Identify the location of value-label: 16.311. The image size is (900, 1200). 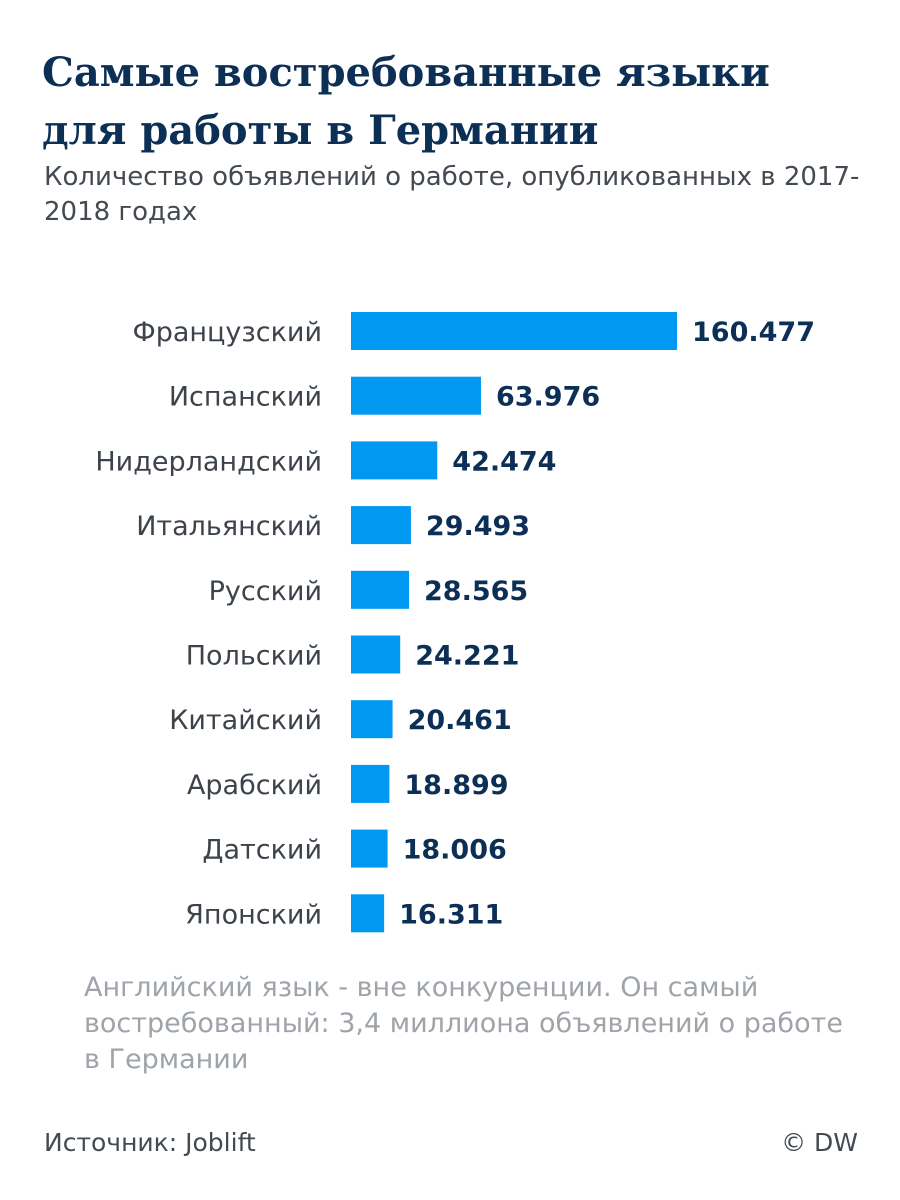
(451, 914).